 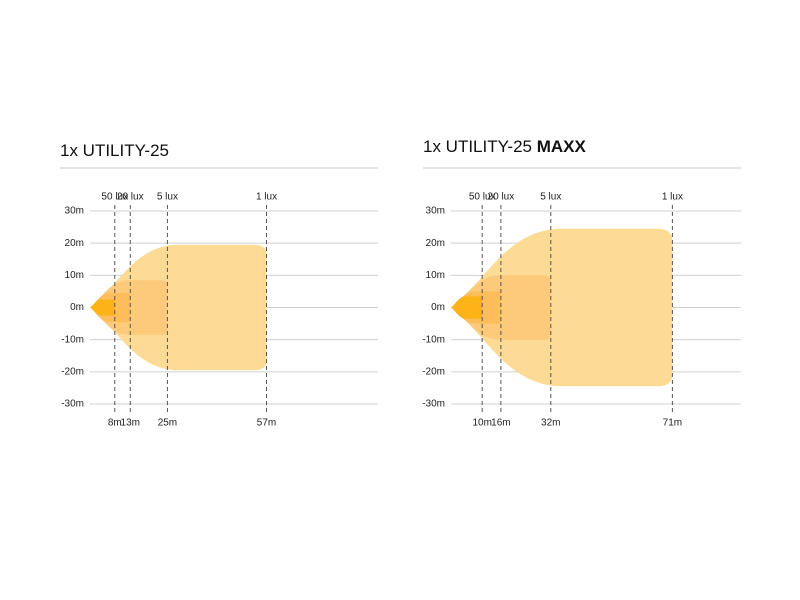 What do you see at coordinates (481, 423) in the screenshot?
I see `distance-label: 10m` at bounding box center [481, 423].